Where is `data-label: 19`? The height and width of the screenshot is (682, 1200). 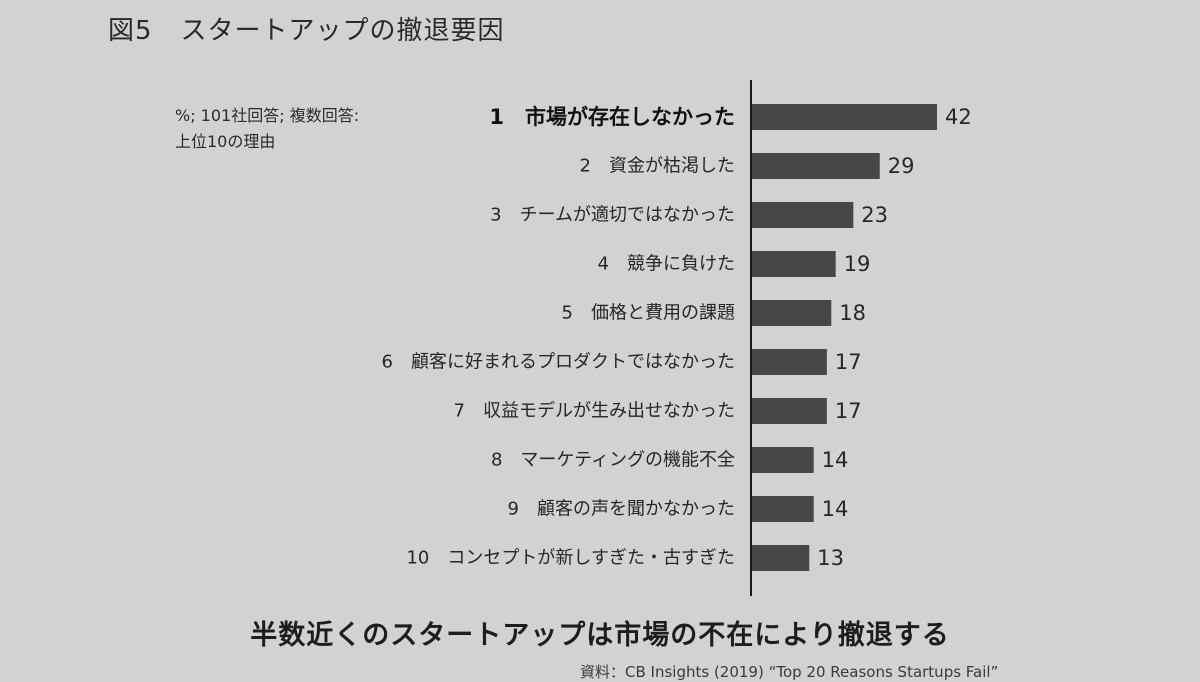 data-label: 19 is located at coordinates (857, 264).